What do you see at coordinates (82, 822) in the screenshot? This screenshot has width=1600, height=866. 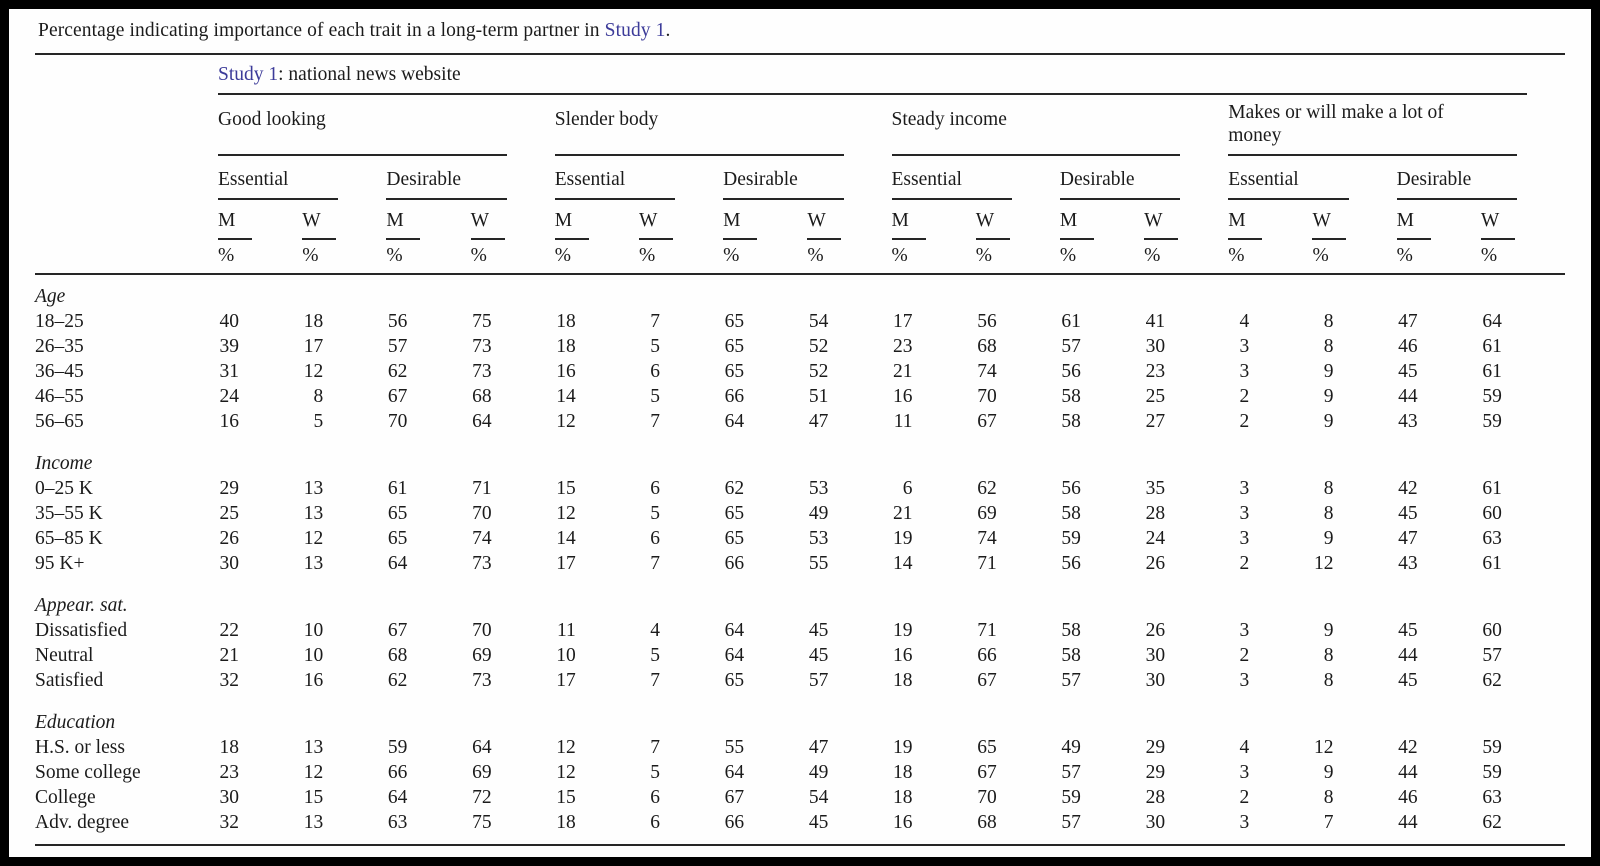 I see `row-label: Adv. degree` at bounding box center [82, 822].